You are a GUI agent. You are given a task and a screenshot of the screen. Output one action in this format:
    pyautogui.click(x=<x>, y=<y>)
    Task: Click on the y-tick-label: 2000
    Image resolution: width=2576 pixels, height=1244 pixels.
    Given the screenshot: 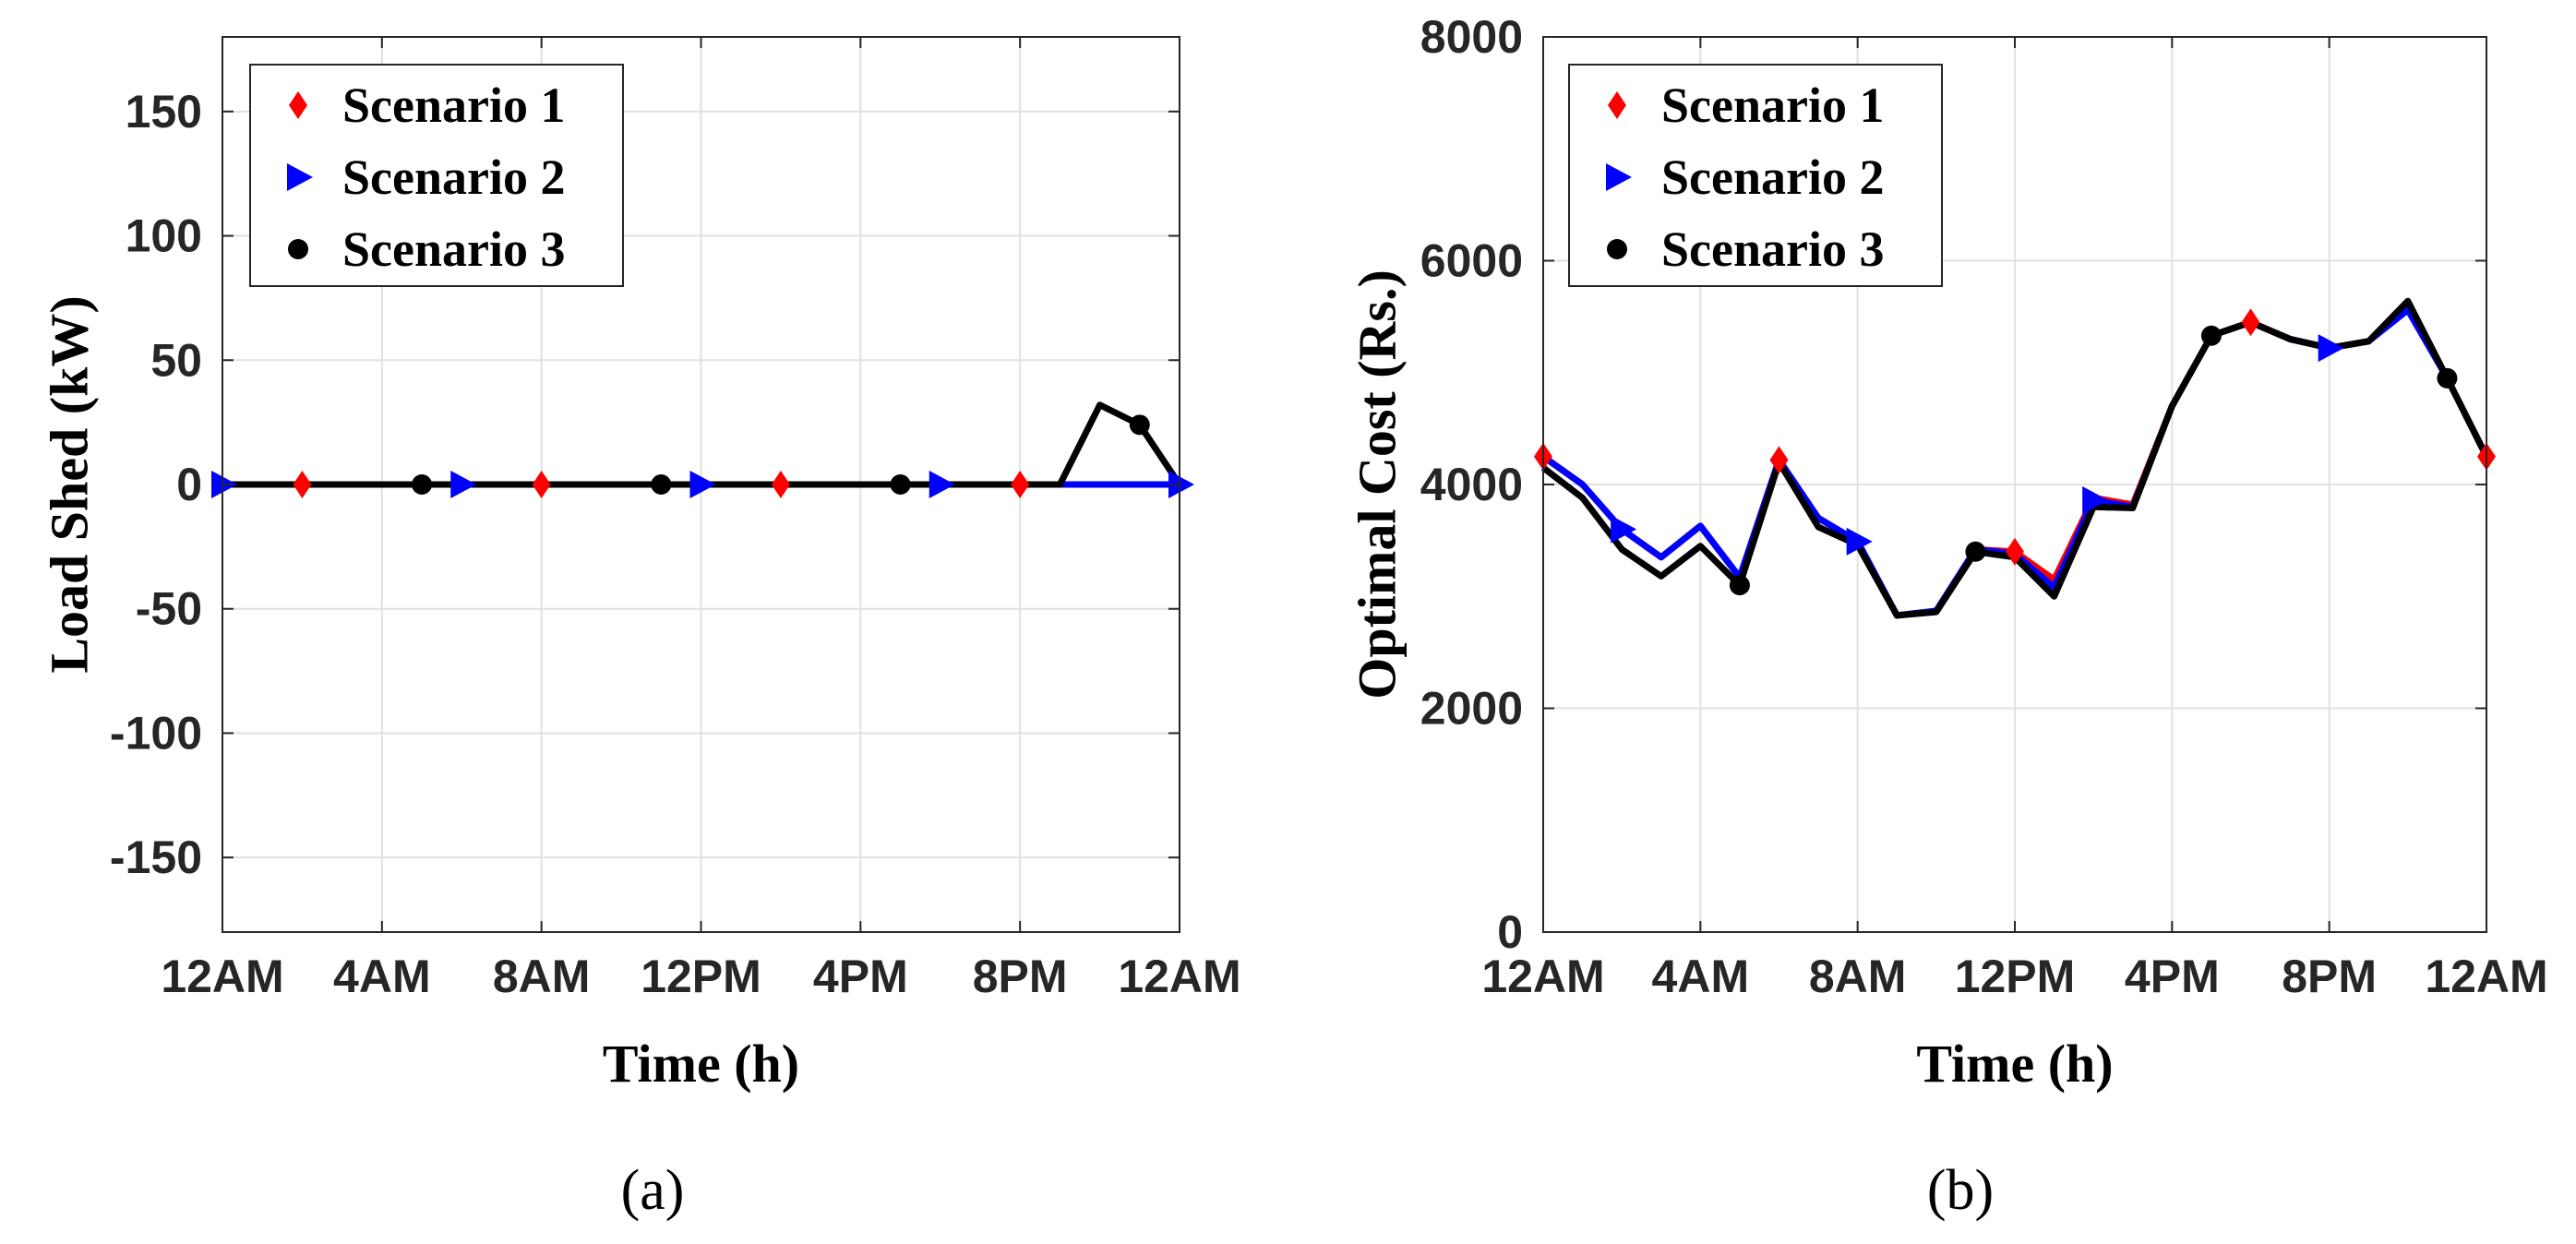 What is the action you would take?
    pyautogui.click(x=1472, y=709)
    